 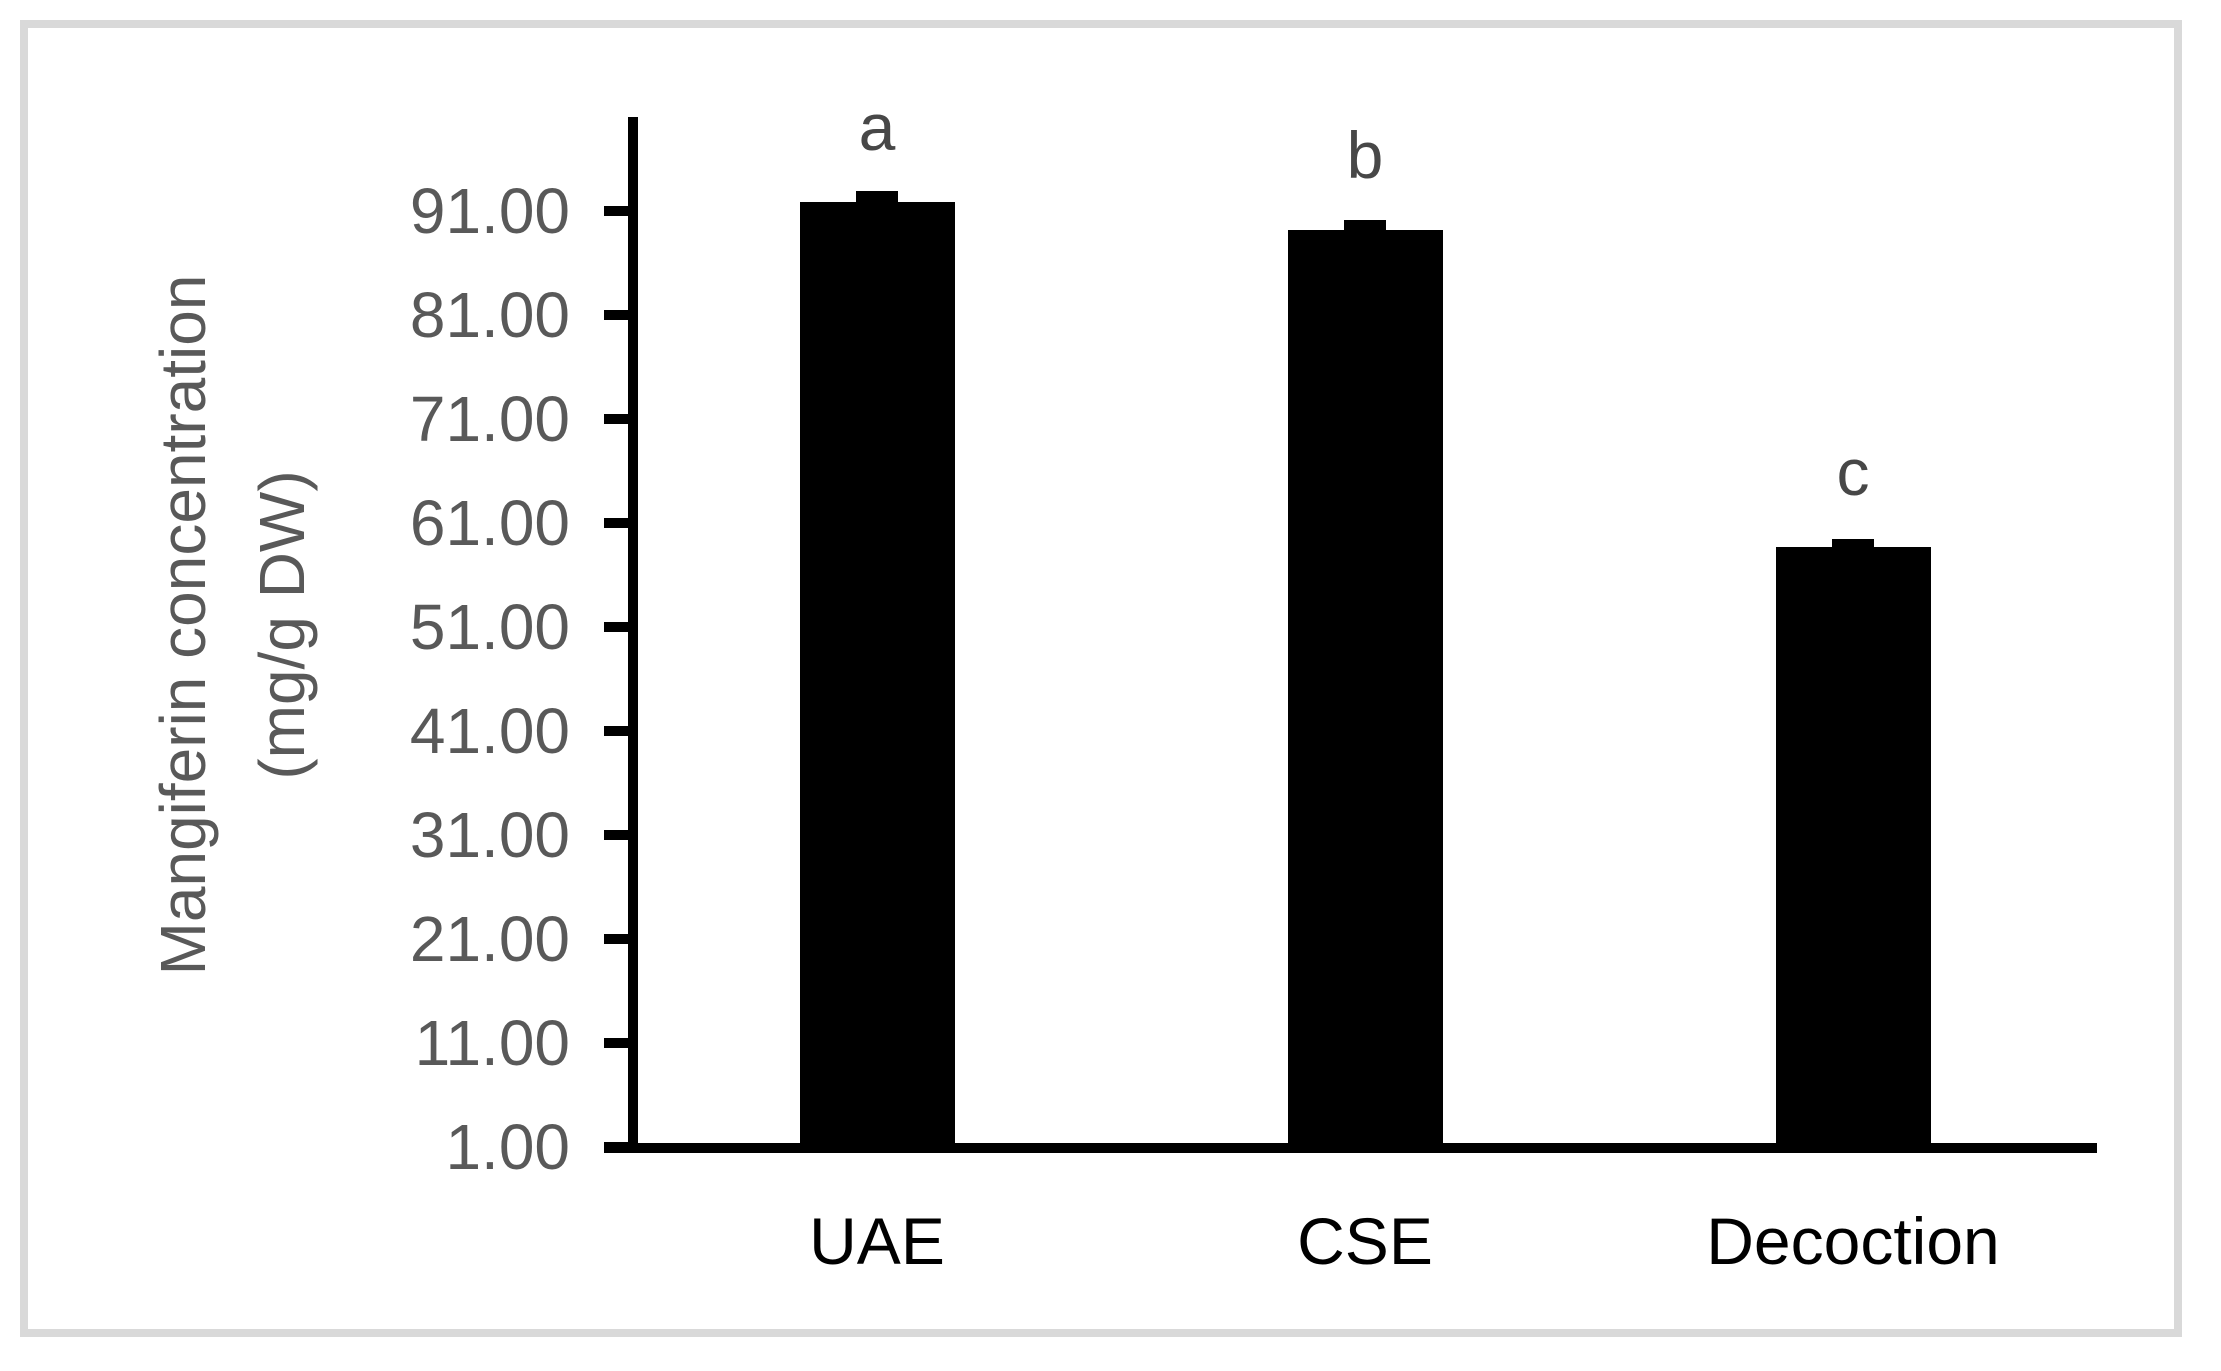 I want to click on significance-letter: b, so click(x=1365, y=155).